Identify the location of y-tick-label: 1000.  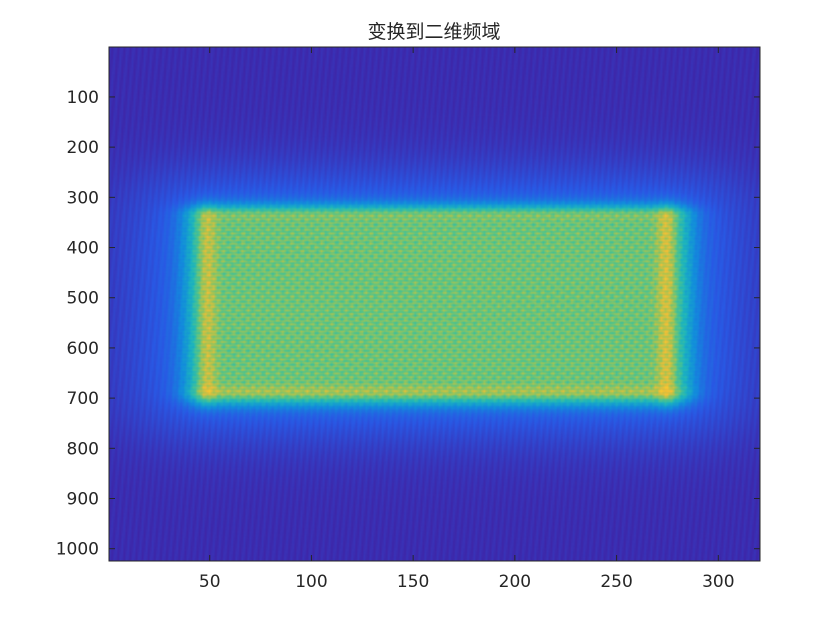
(77, 550).